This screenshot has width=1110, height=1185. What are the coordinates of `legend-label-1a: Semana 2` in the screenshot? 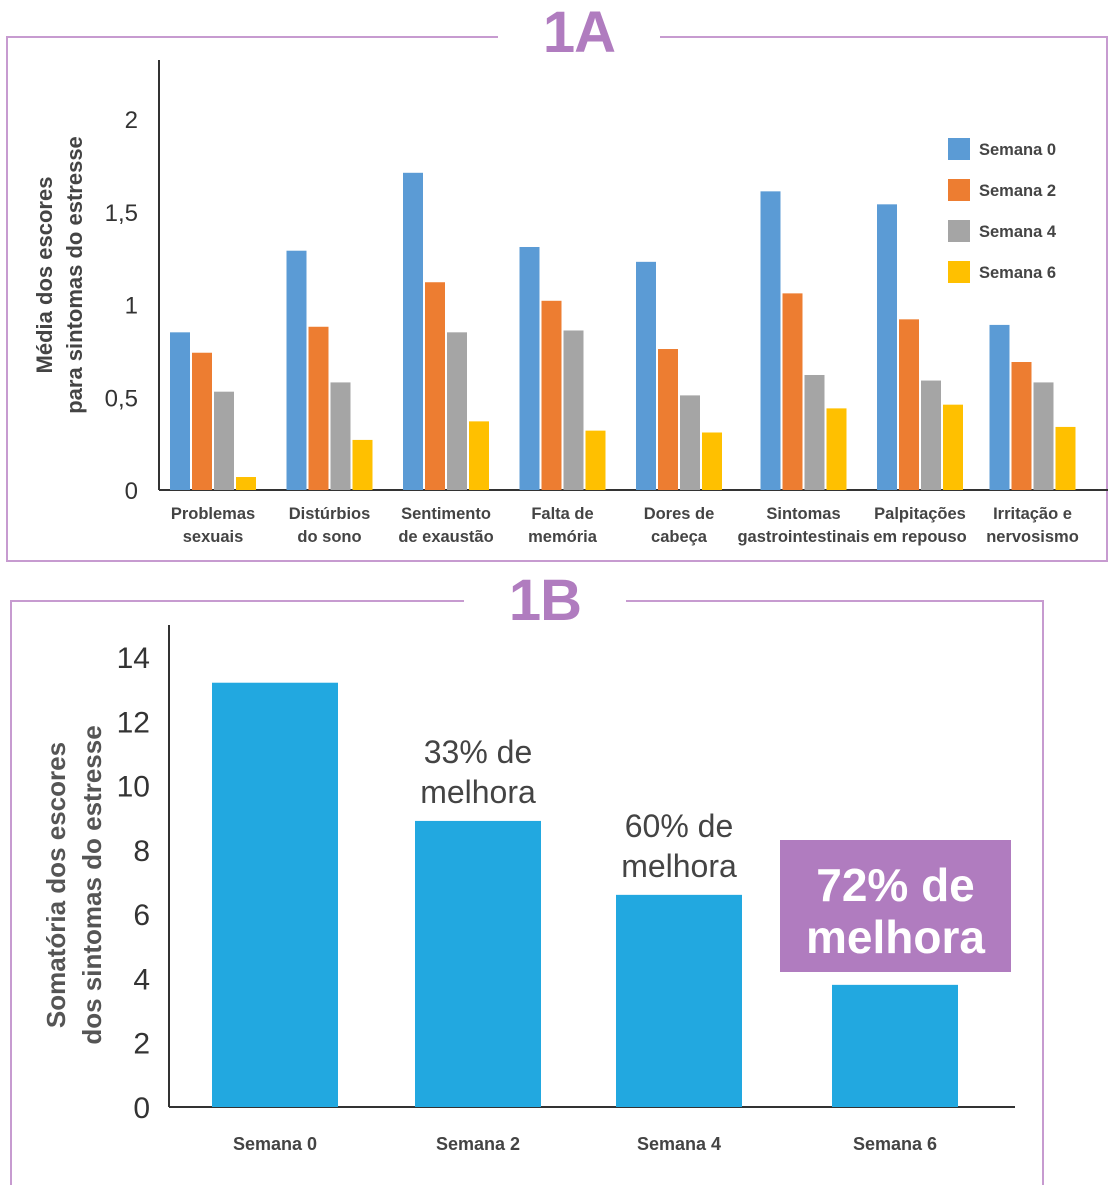 It's located at (1017, 191).